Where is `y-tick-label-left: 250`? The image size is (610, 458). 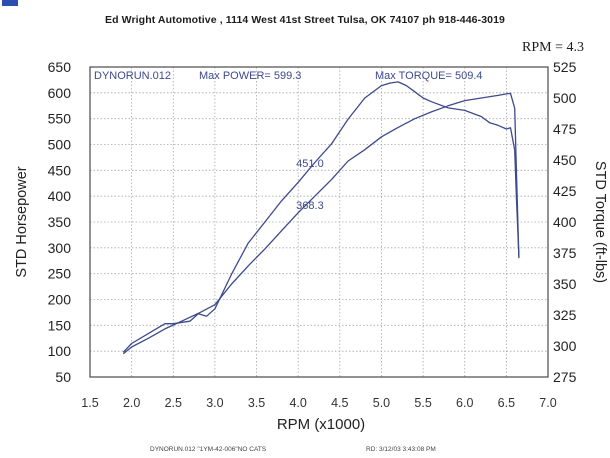 y-tick-label-left: 250 is located at coordinates (60, 274).